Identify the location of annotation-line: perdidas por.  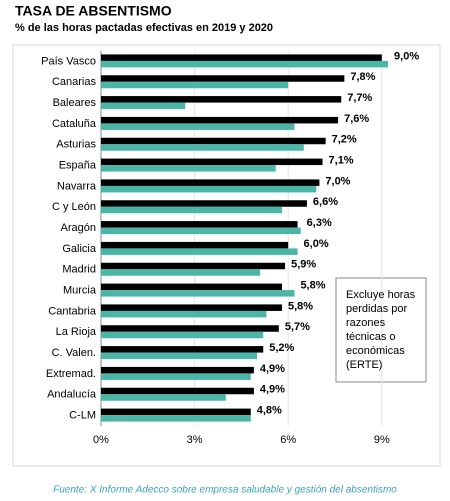
(376, 309).